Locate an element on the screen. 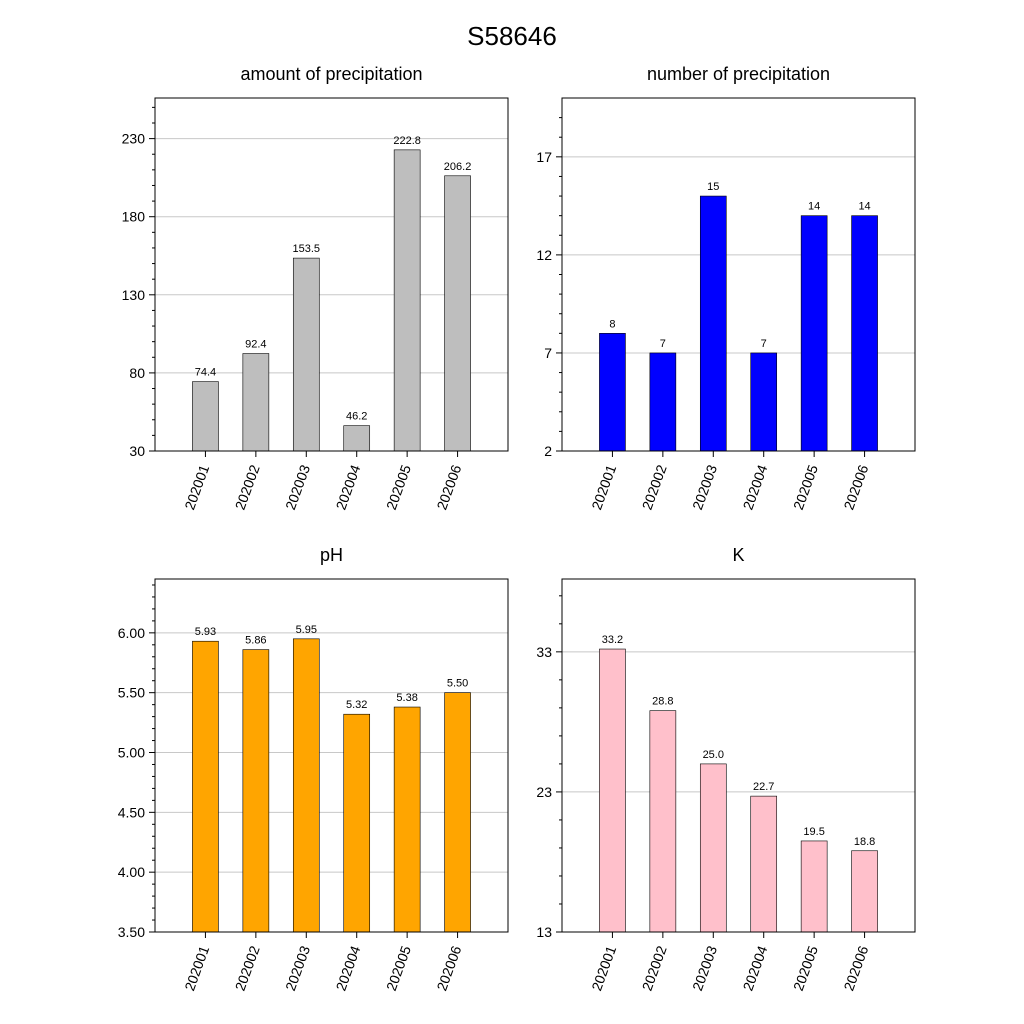 This screenshot has height=1024, width=1024. data-label: 92.4 is located at coordinates (255, 345).